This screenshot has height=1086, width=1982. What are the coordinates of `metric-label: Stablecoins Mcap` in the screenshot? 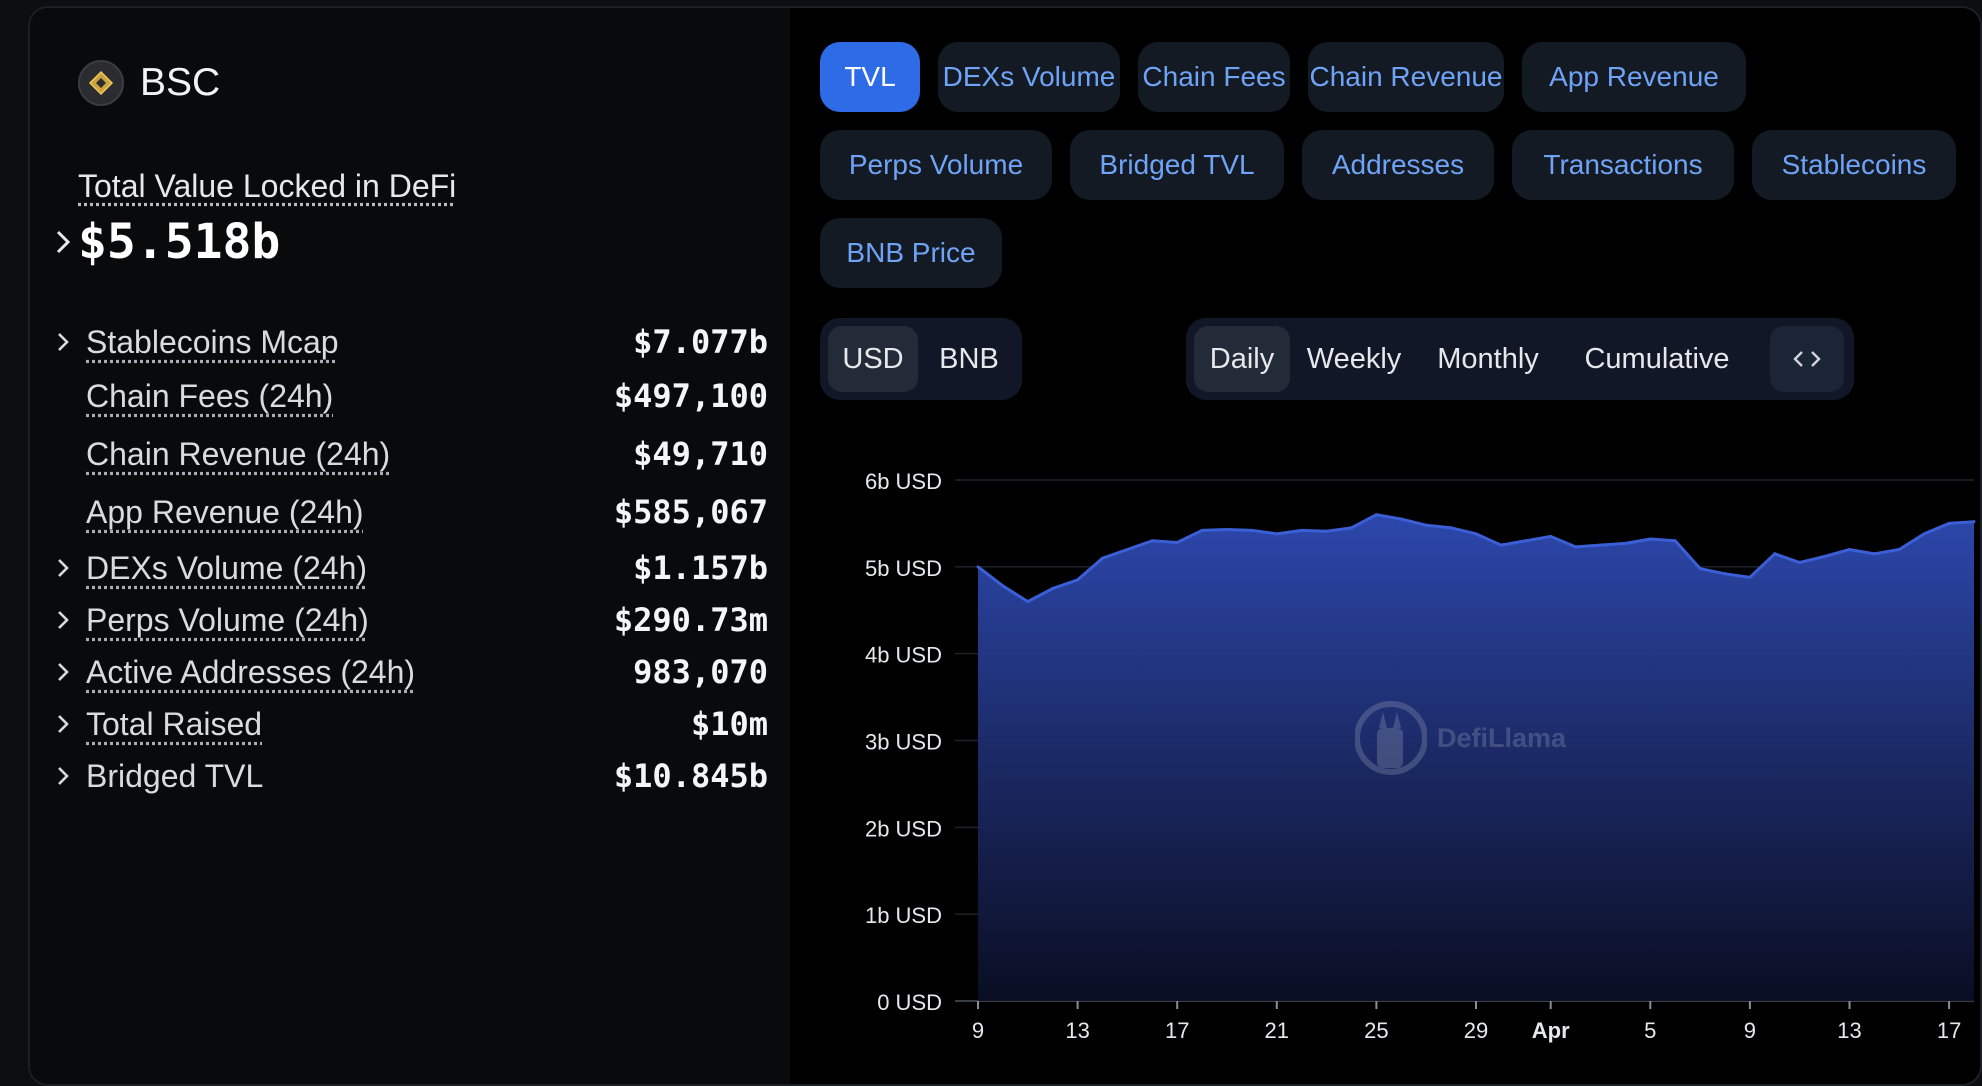 It's located at (212, 341).